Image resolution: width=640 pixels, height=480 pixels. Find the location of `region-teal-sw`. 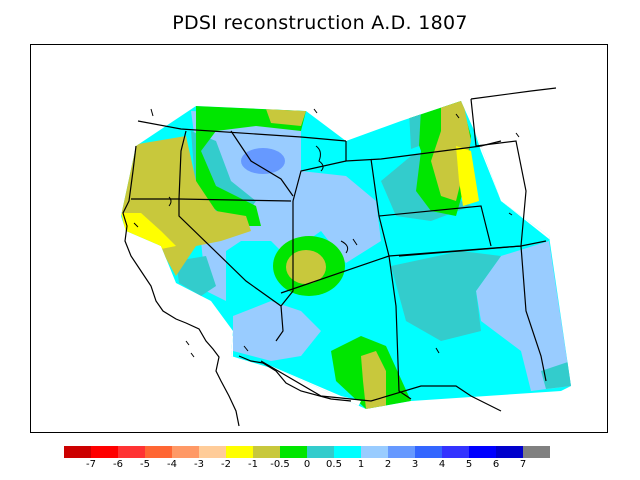

region-teal-sw is located at coordinates (196, 276).